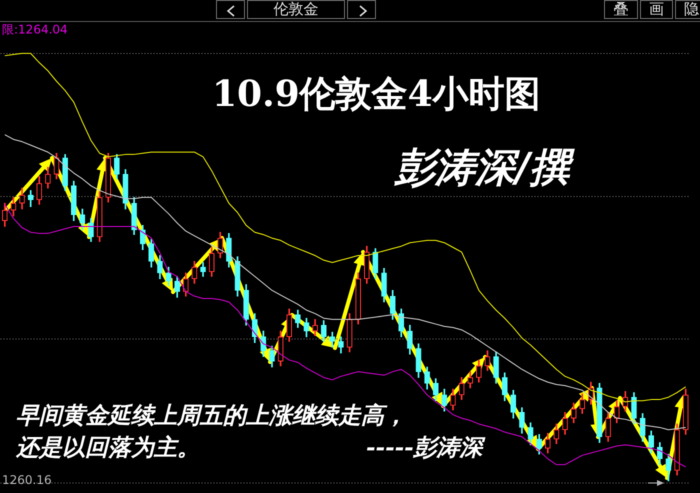  Describe the element at coordinates (424, 448) in the screenshot. I see `annotation: -----彭涛深` at that location.